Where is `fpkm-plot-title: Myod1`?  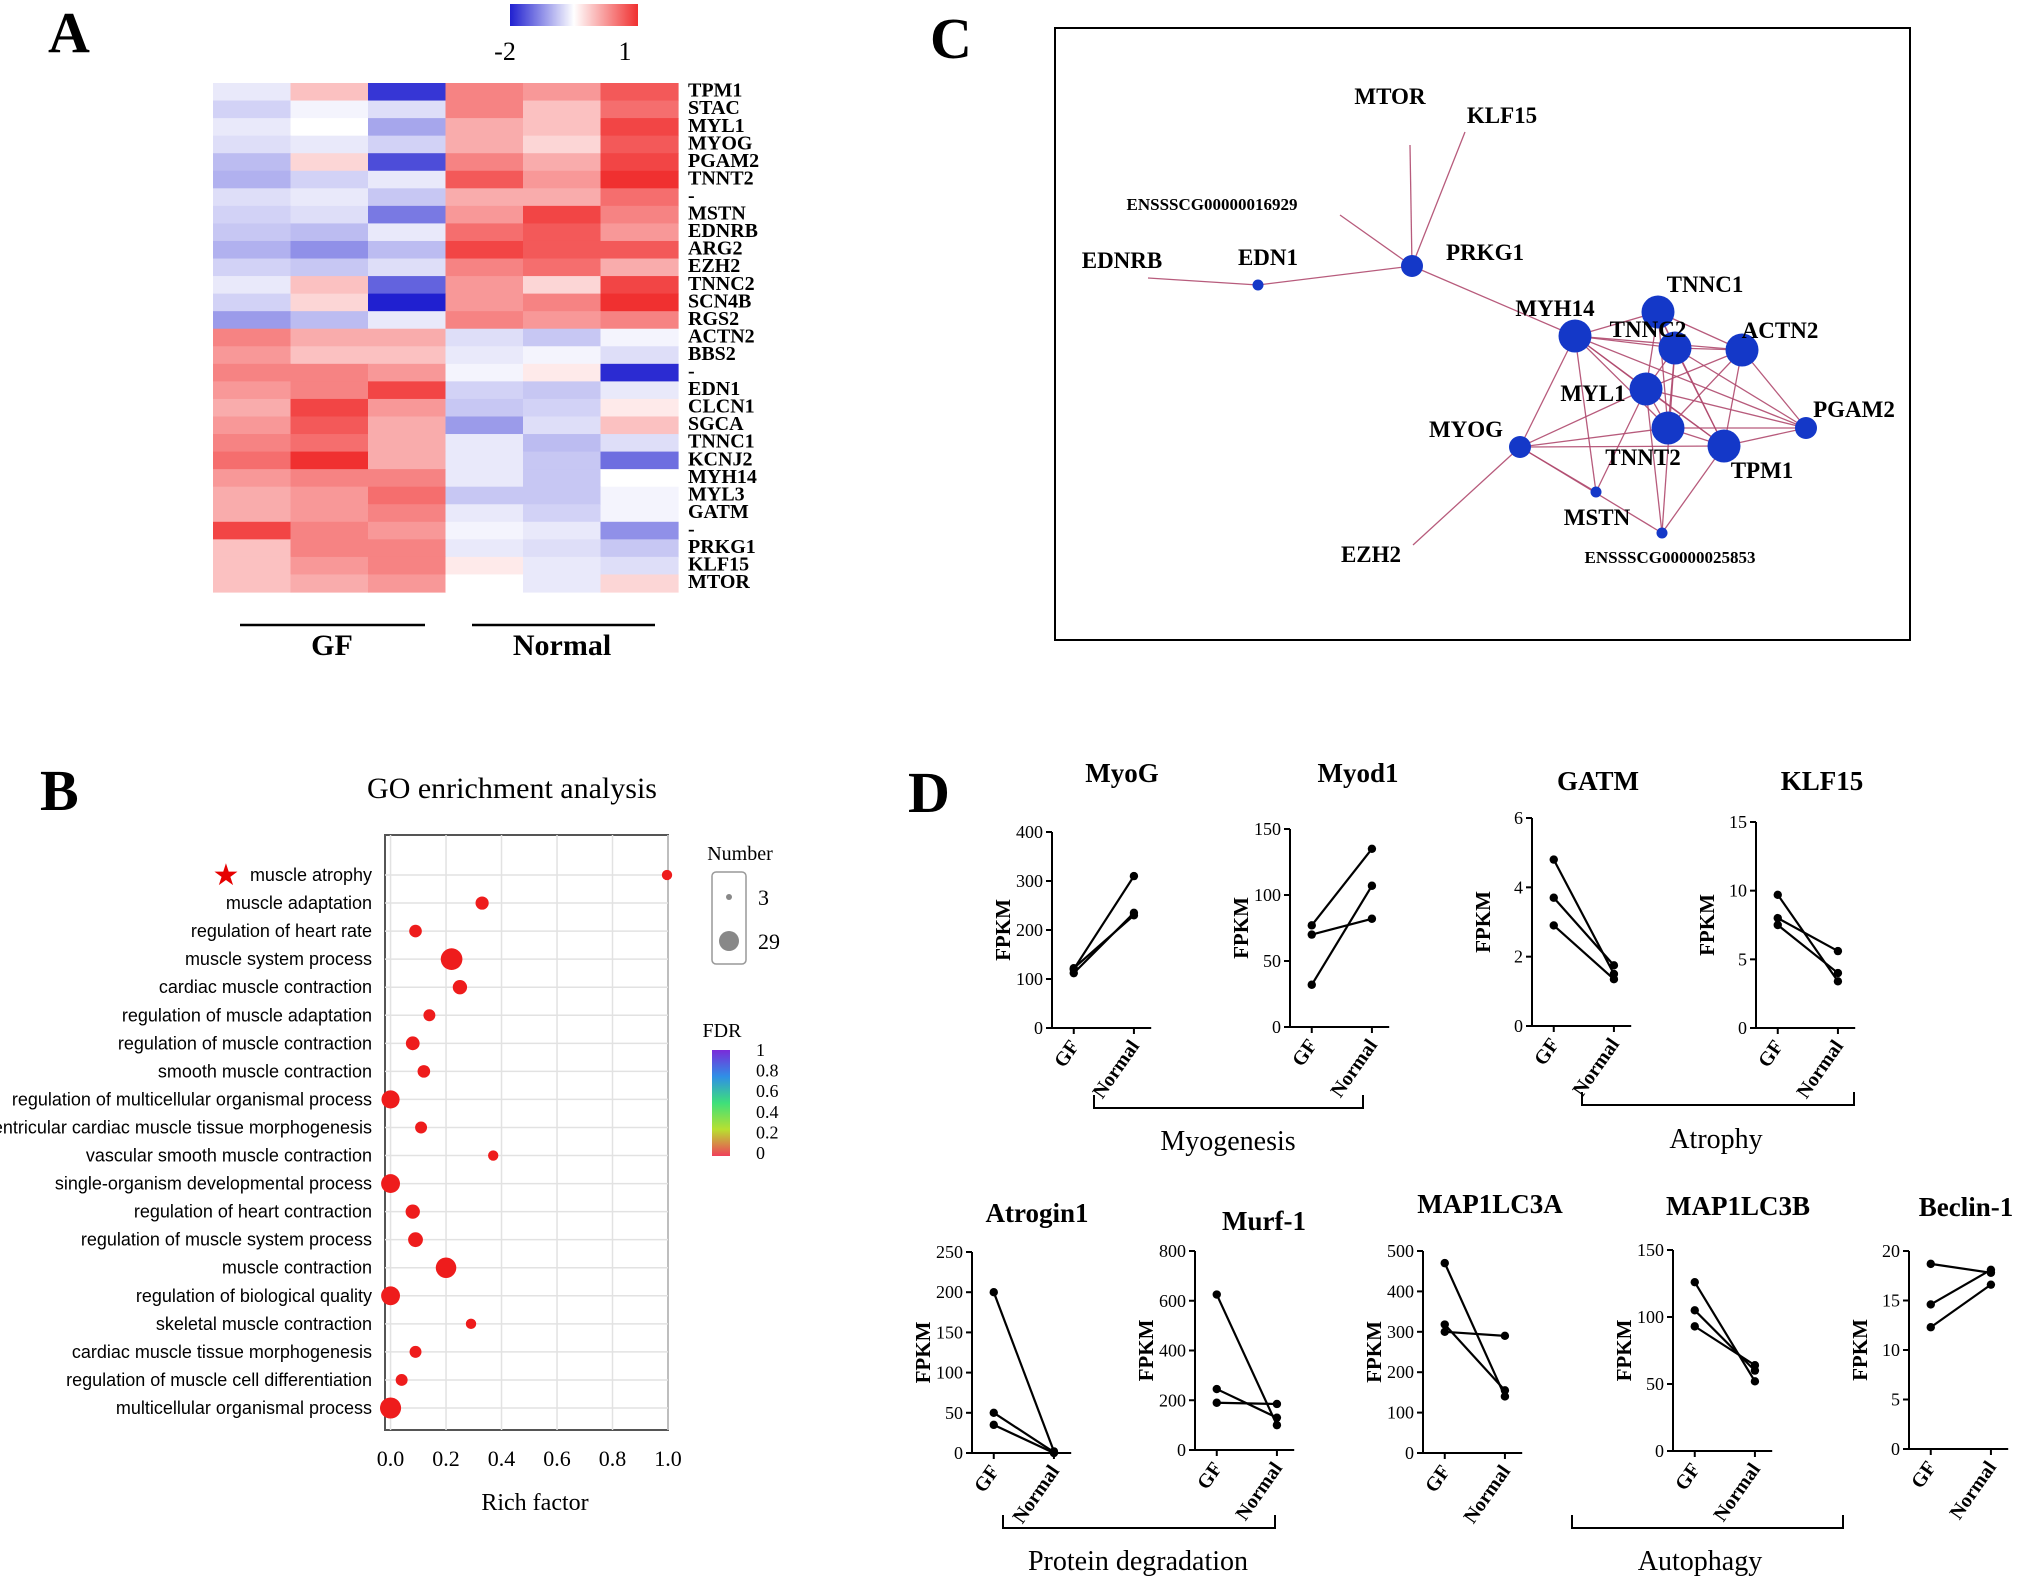 fpkm-plot-title: Myod1 is located at coordinates (1358, 773).